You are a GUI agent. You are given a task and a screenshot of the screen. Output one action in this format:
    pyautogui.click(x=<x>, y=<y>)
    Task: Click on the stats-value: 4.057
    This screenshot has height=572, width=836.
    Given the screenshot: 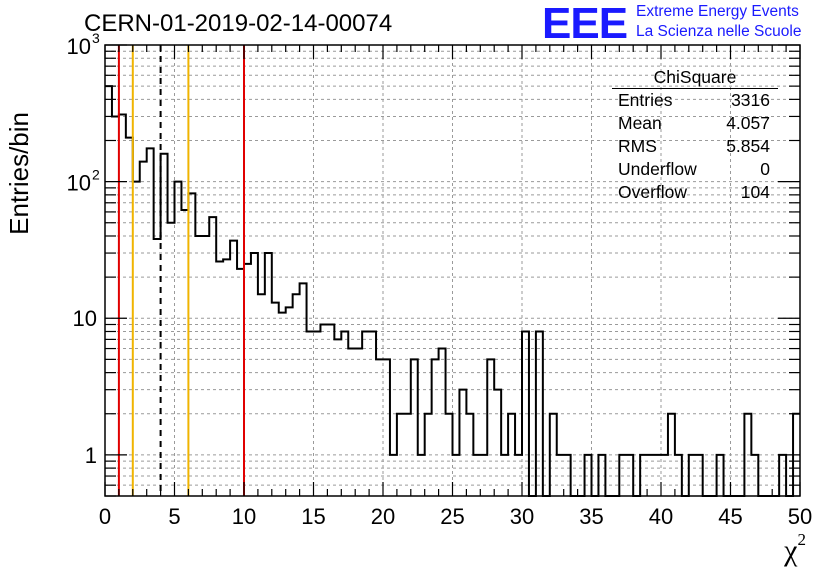 What is the action you would take?
    pyautogui.click(x=748, y=123)
    